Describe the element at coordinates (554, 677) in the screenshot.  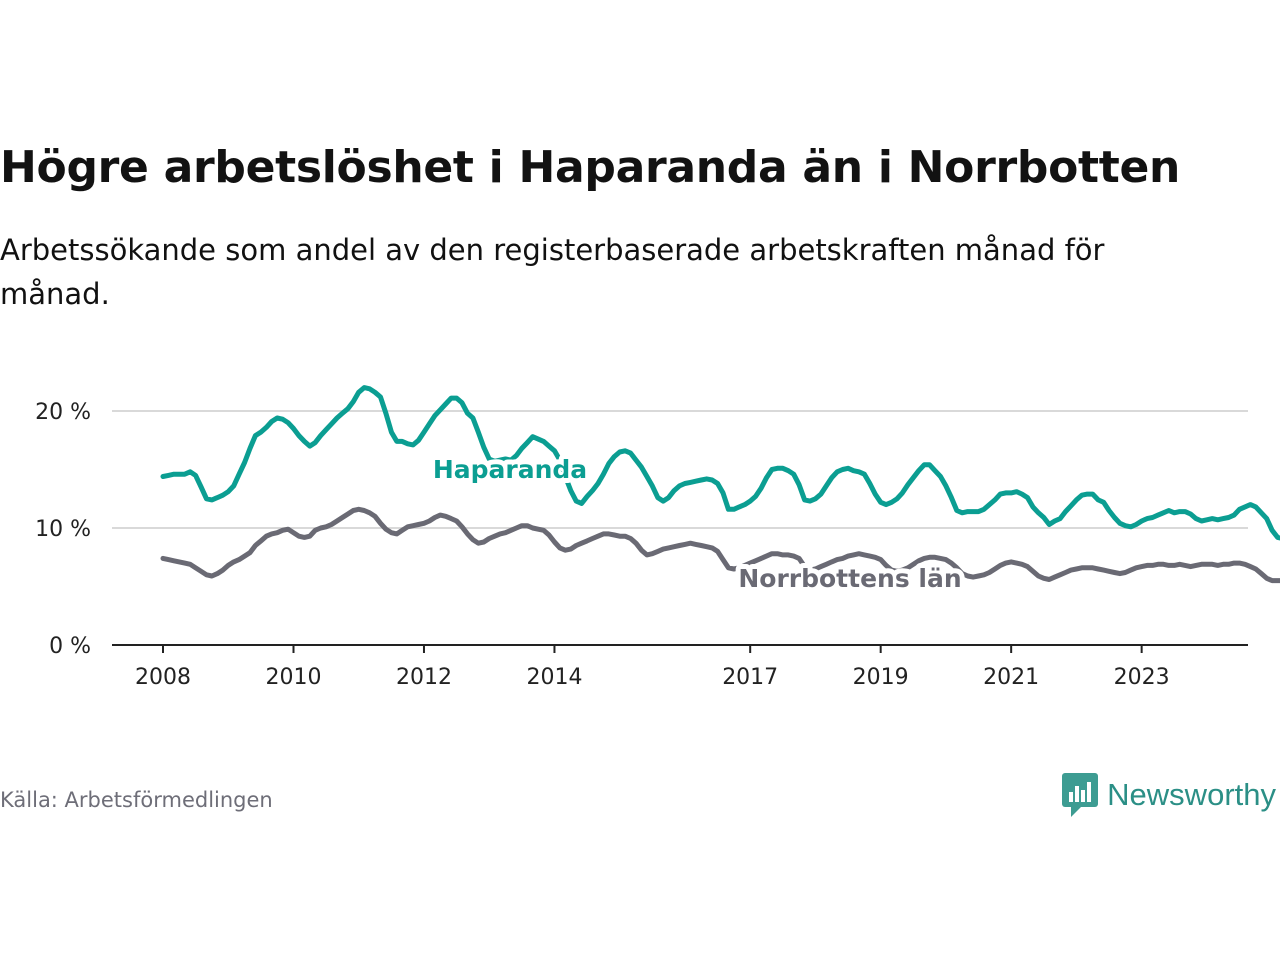
I see `x-tick-label: 2014` at that location.